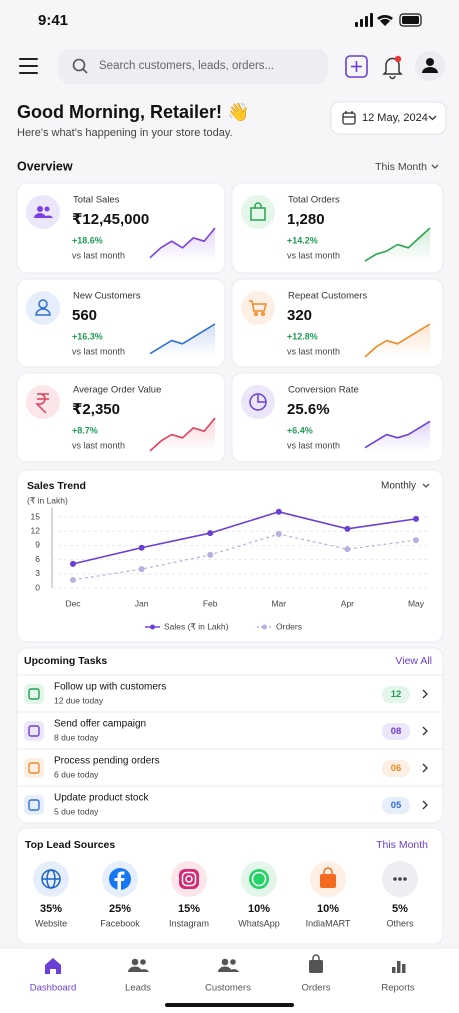  Describe the element at coordinates (229, 1005) in the screenshot. I see `home-indicator` at that location.